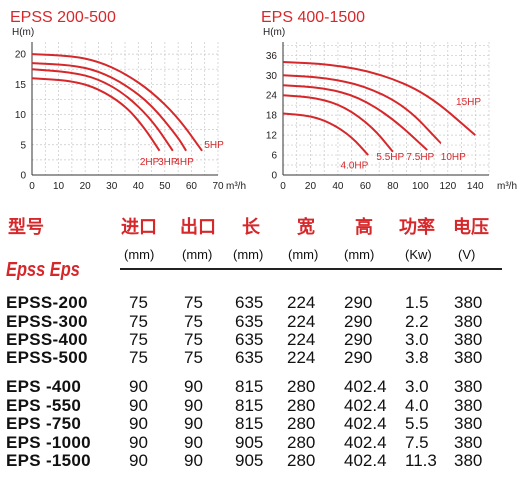  What do you see at coordinates (23, 145) in the screenshot?
I see `y-tick-label: 5` at bounding box center [23, 145].